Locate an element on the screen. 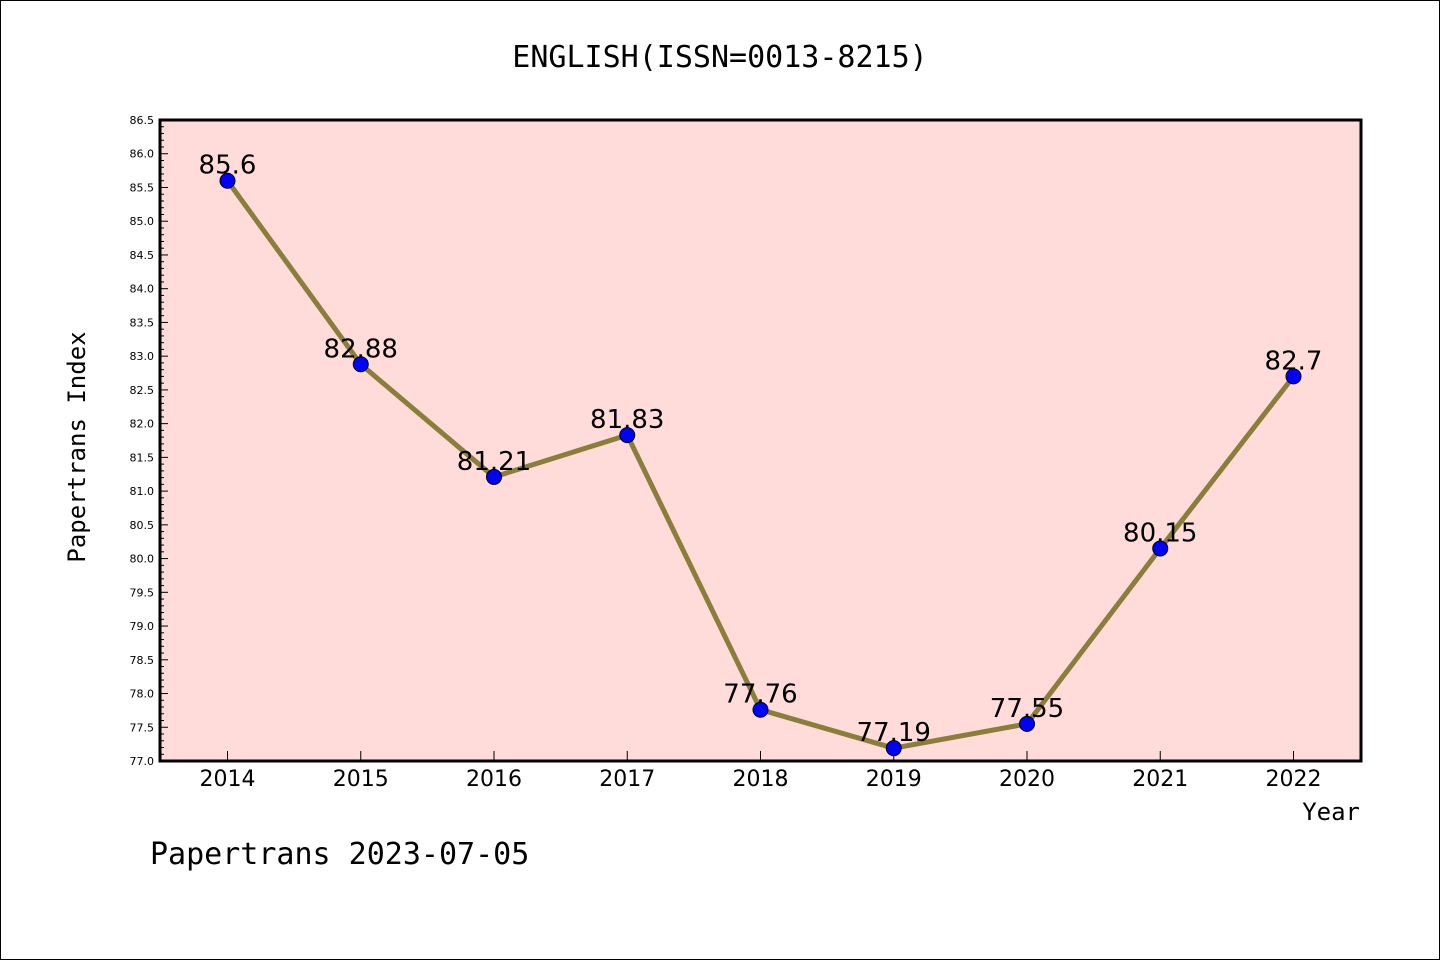  data-label: 82.7 is located at coordinates (1294, 361).